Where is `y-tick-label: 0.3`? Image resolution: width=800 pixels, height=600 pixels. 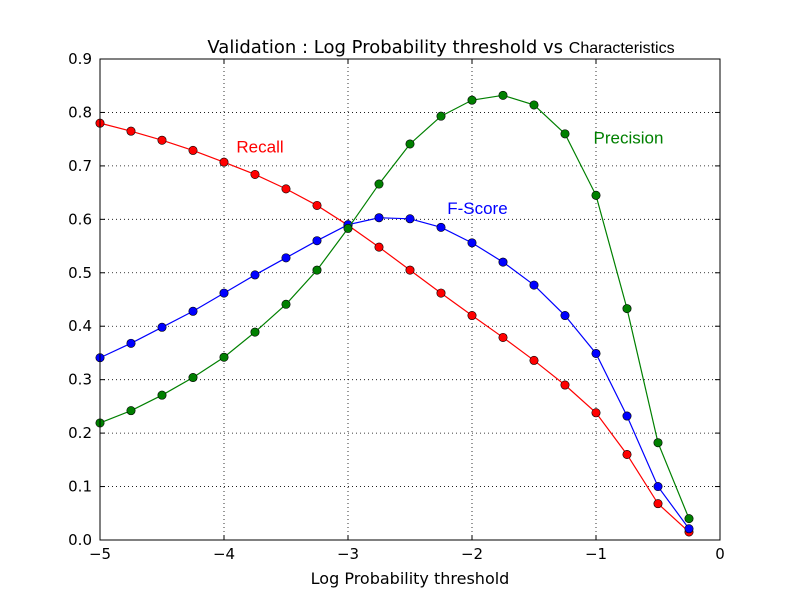 y-tick-label: 0.3 is located at coordinates (80, 380).